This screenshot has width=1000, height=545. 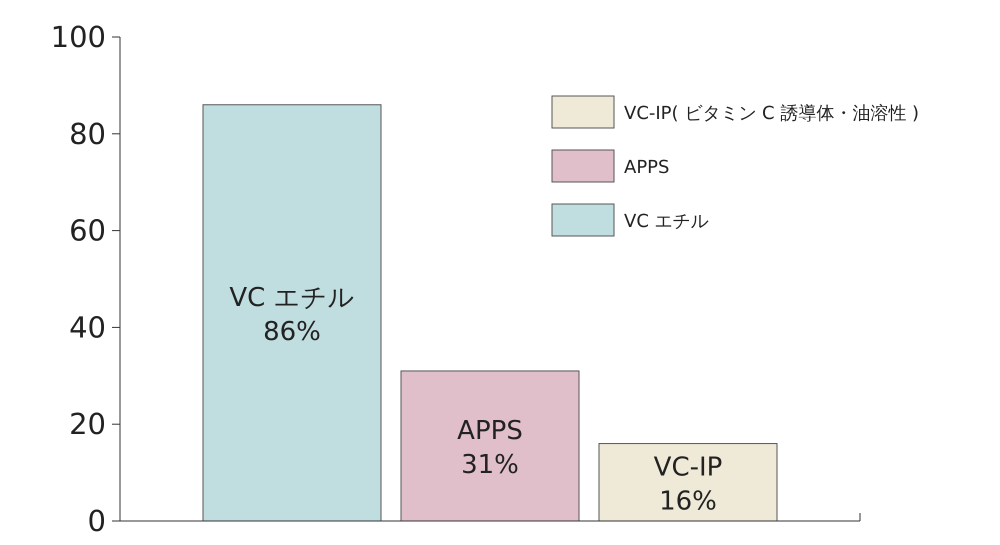 What do you see at coordinates (772, 113) in the screenshot?
I see `legend-label: VC-IP( ビタミン C 誘導体・油溶性 )` at bounding box center [772, 113].